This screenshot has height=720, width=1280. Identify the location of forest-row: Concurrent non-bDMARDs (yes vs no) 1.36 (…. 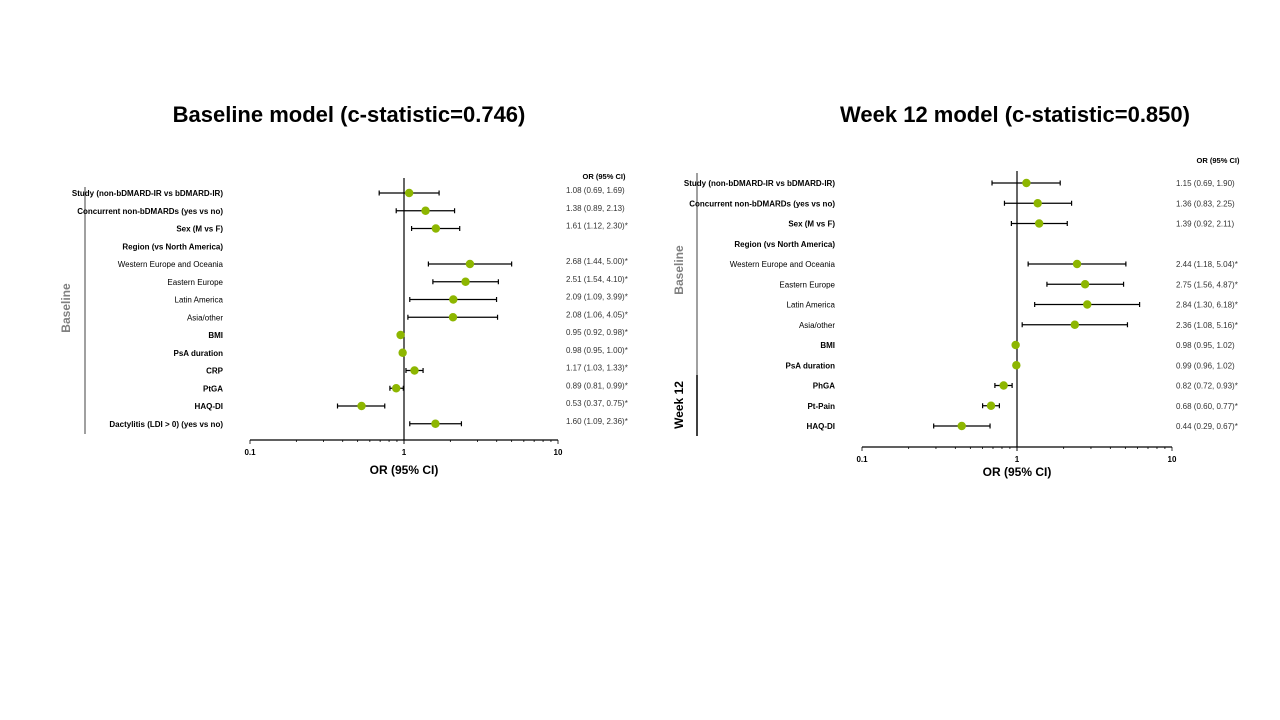
(962, 203).